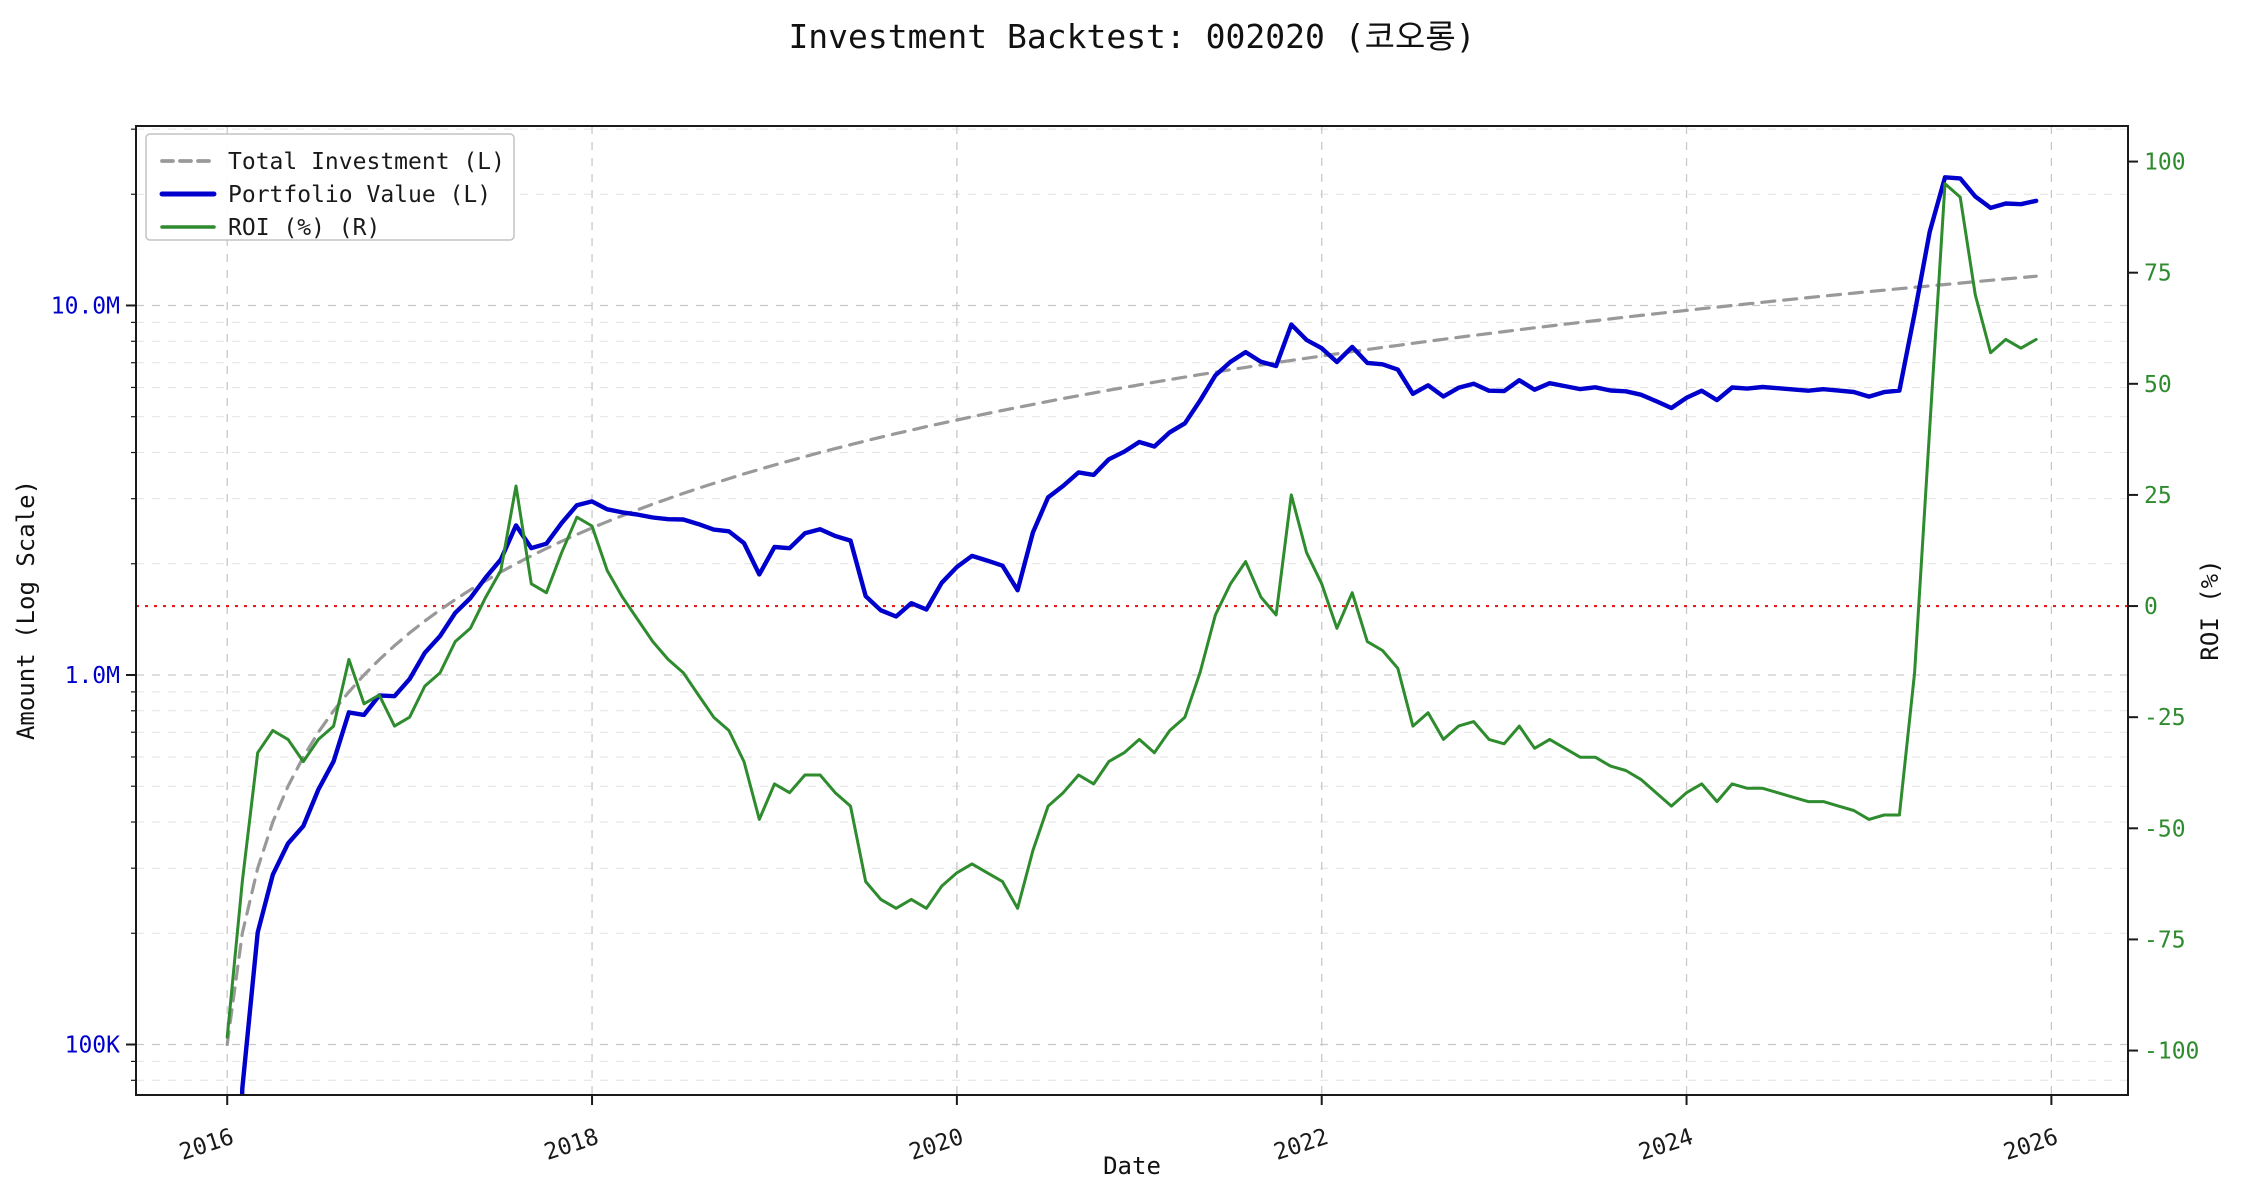  Describe the element at coordinates (2165, 829) in the screenshot. I see `right-axis-tick-label: -50` at that location.